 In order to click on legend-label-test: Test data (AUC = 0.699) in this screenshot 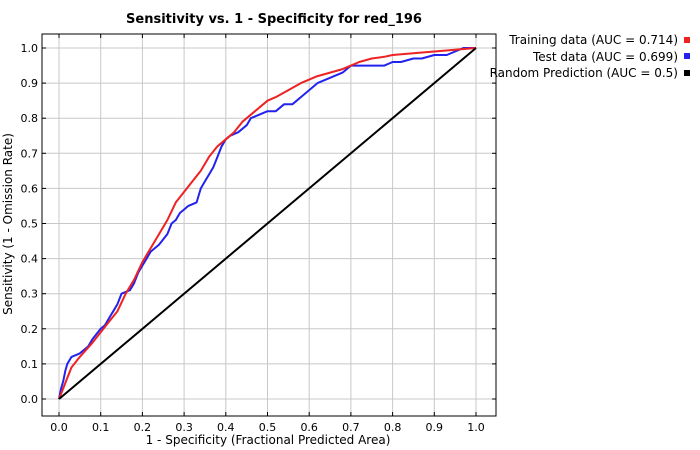, I will do `click(605, 56)`.